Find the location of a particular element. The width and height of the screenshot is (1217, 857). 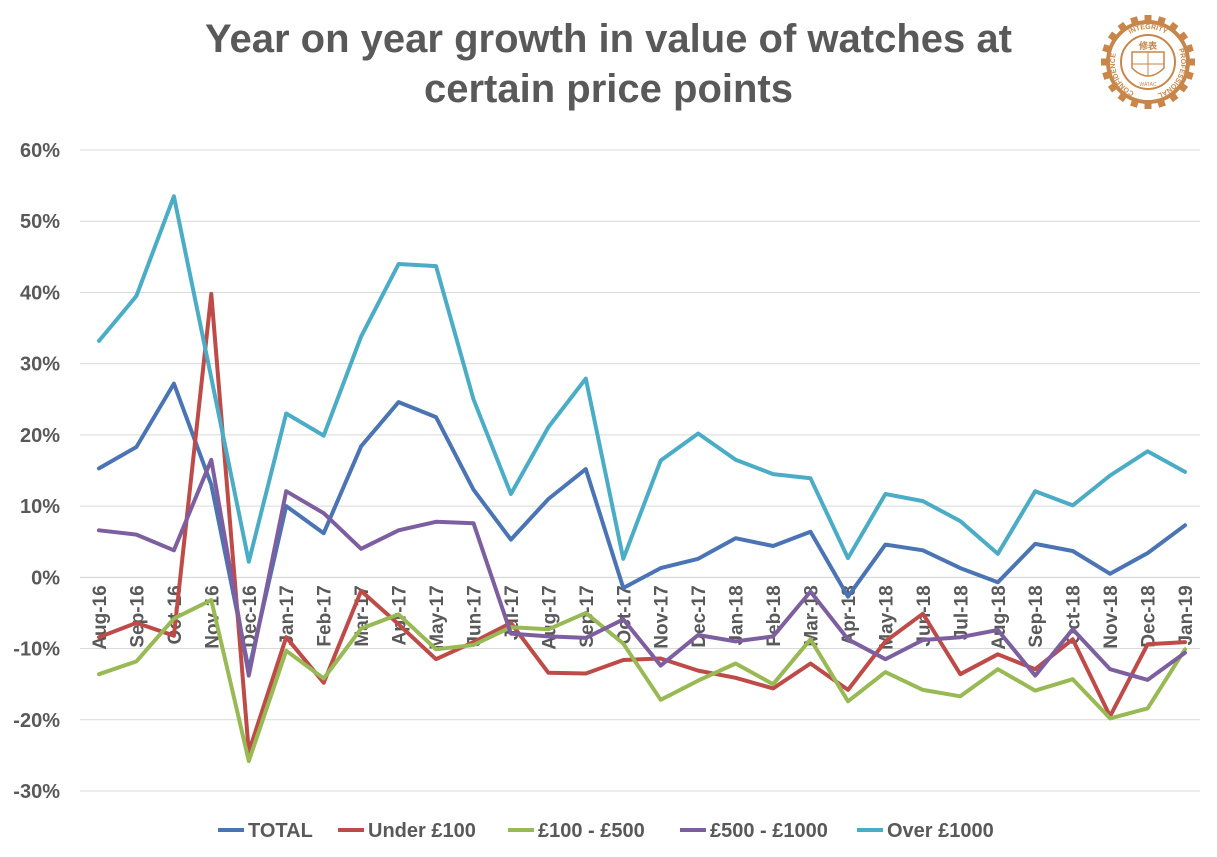

y-tick-label: -10% is located at coordinates (36, 650).